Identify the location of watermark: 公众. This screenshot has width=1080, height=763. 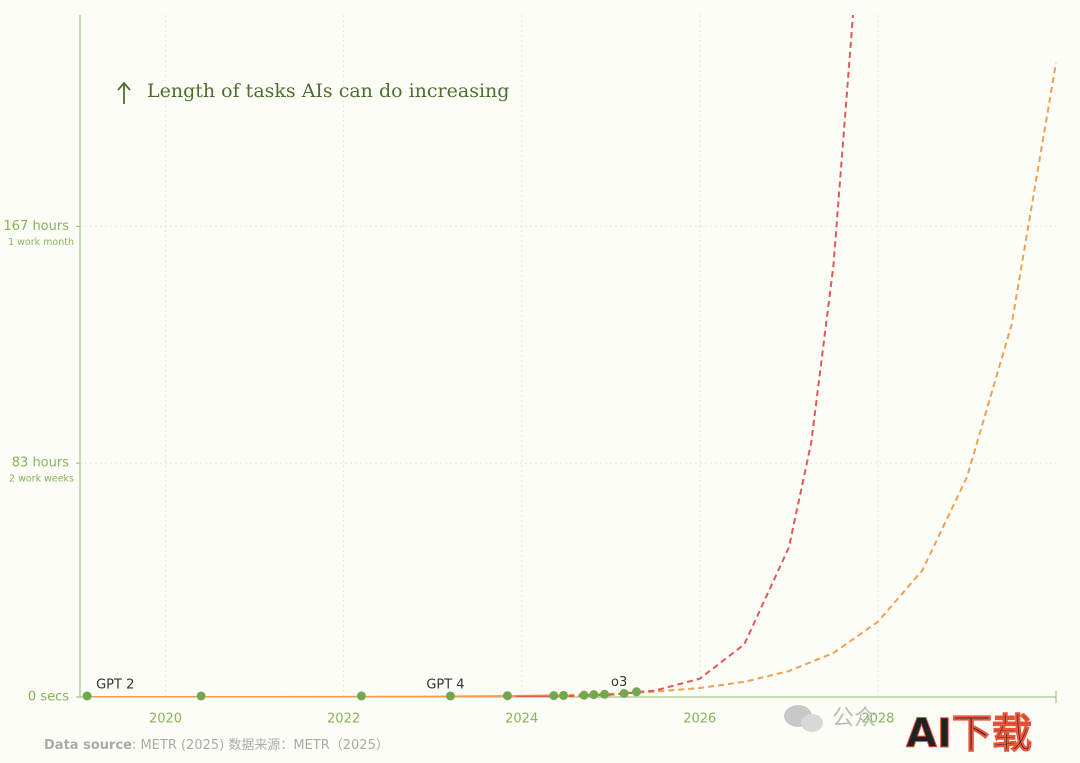
(830, 718).